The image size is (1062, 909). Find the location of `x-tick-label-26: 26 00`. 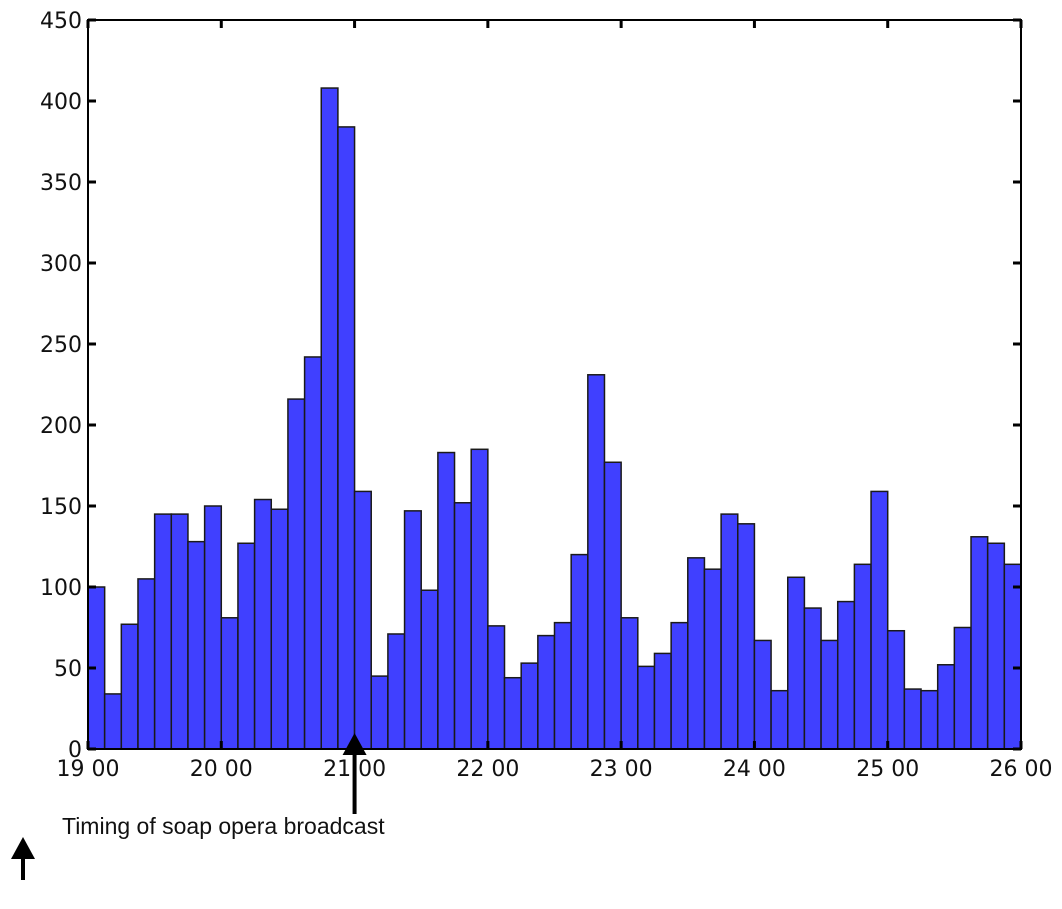

x-tick-label-26: 26 00 is located at coordinates (1021, 769).